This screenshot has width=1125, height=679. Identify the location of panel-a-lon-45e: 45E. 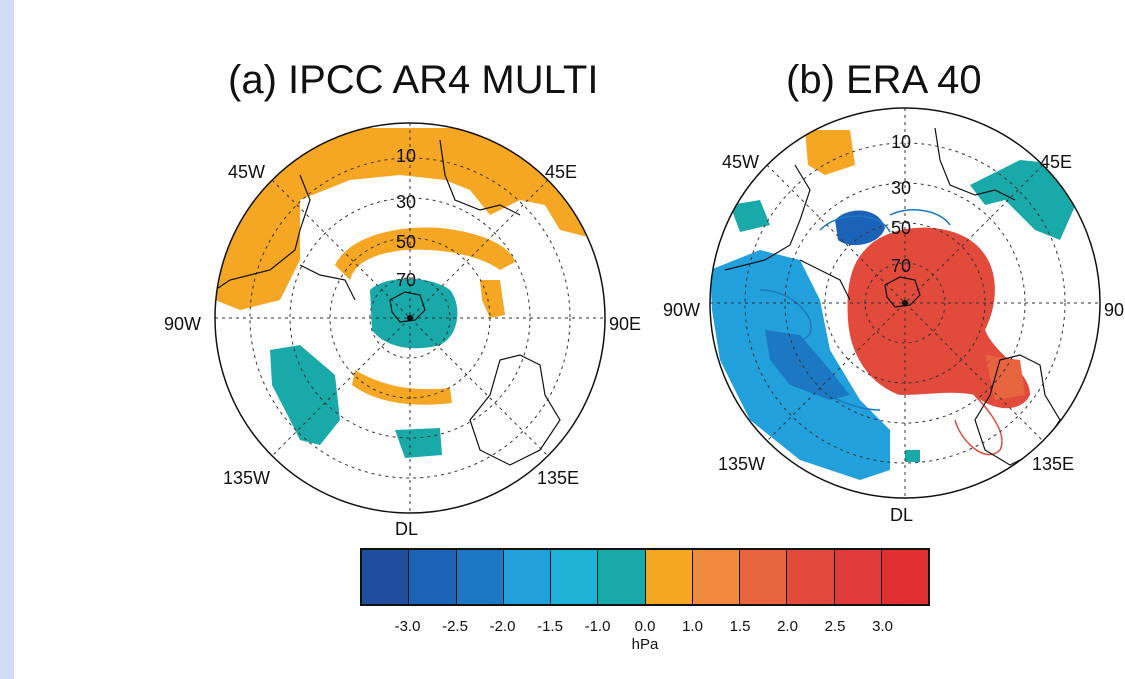
(561, 172).